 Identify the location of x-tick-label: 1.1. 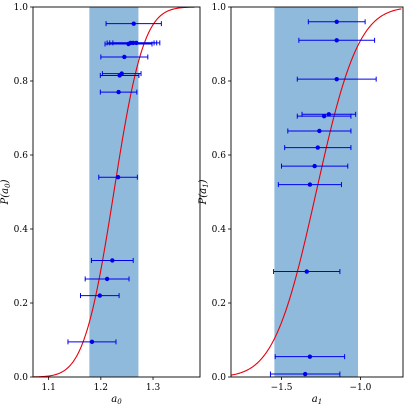
(48, 388).